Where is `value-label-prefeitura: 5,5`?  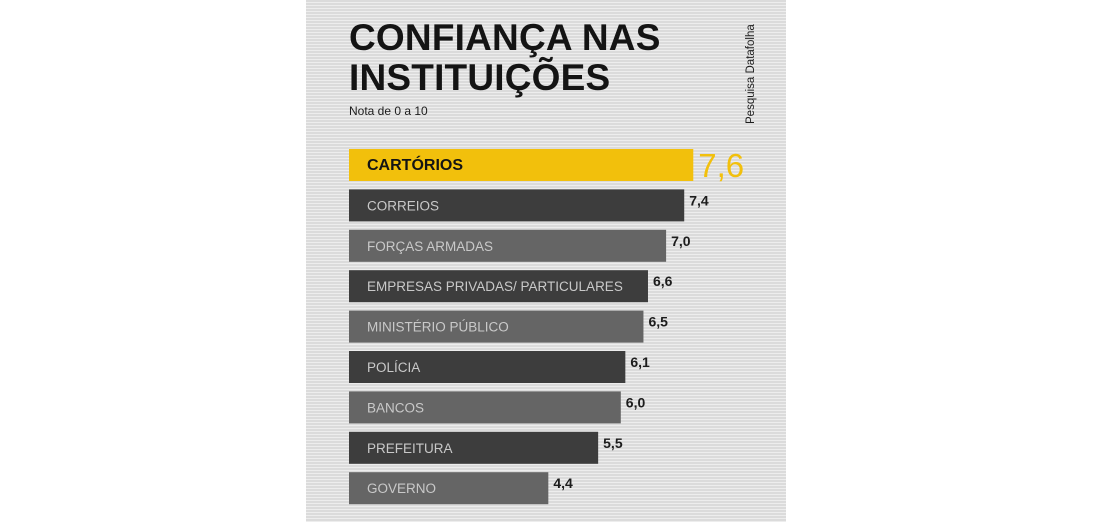
value-label-prefeitura: 5,5 is located at coordinates (613, 443).